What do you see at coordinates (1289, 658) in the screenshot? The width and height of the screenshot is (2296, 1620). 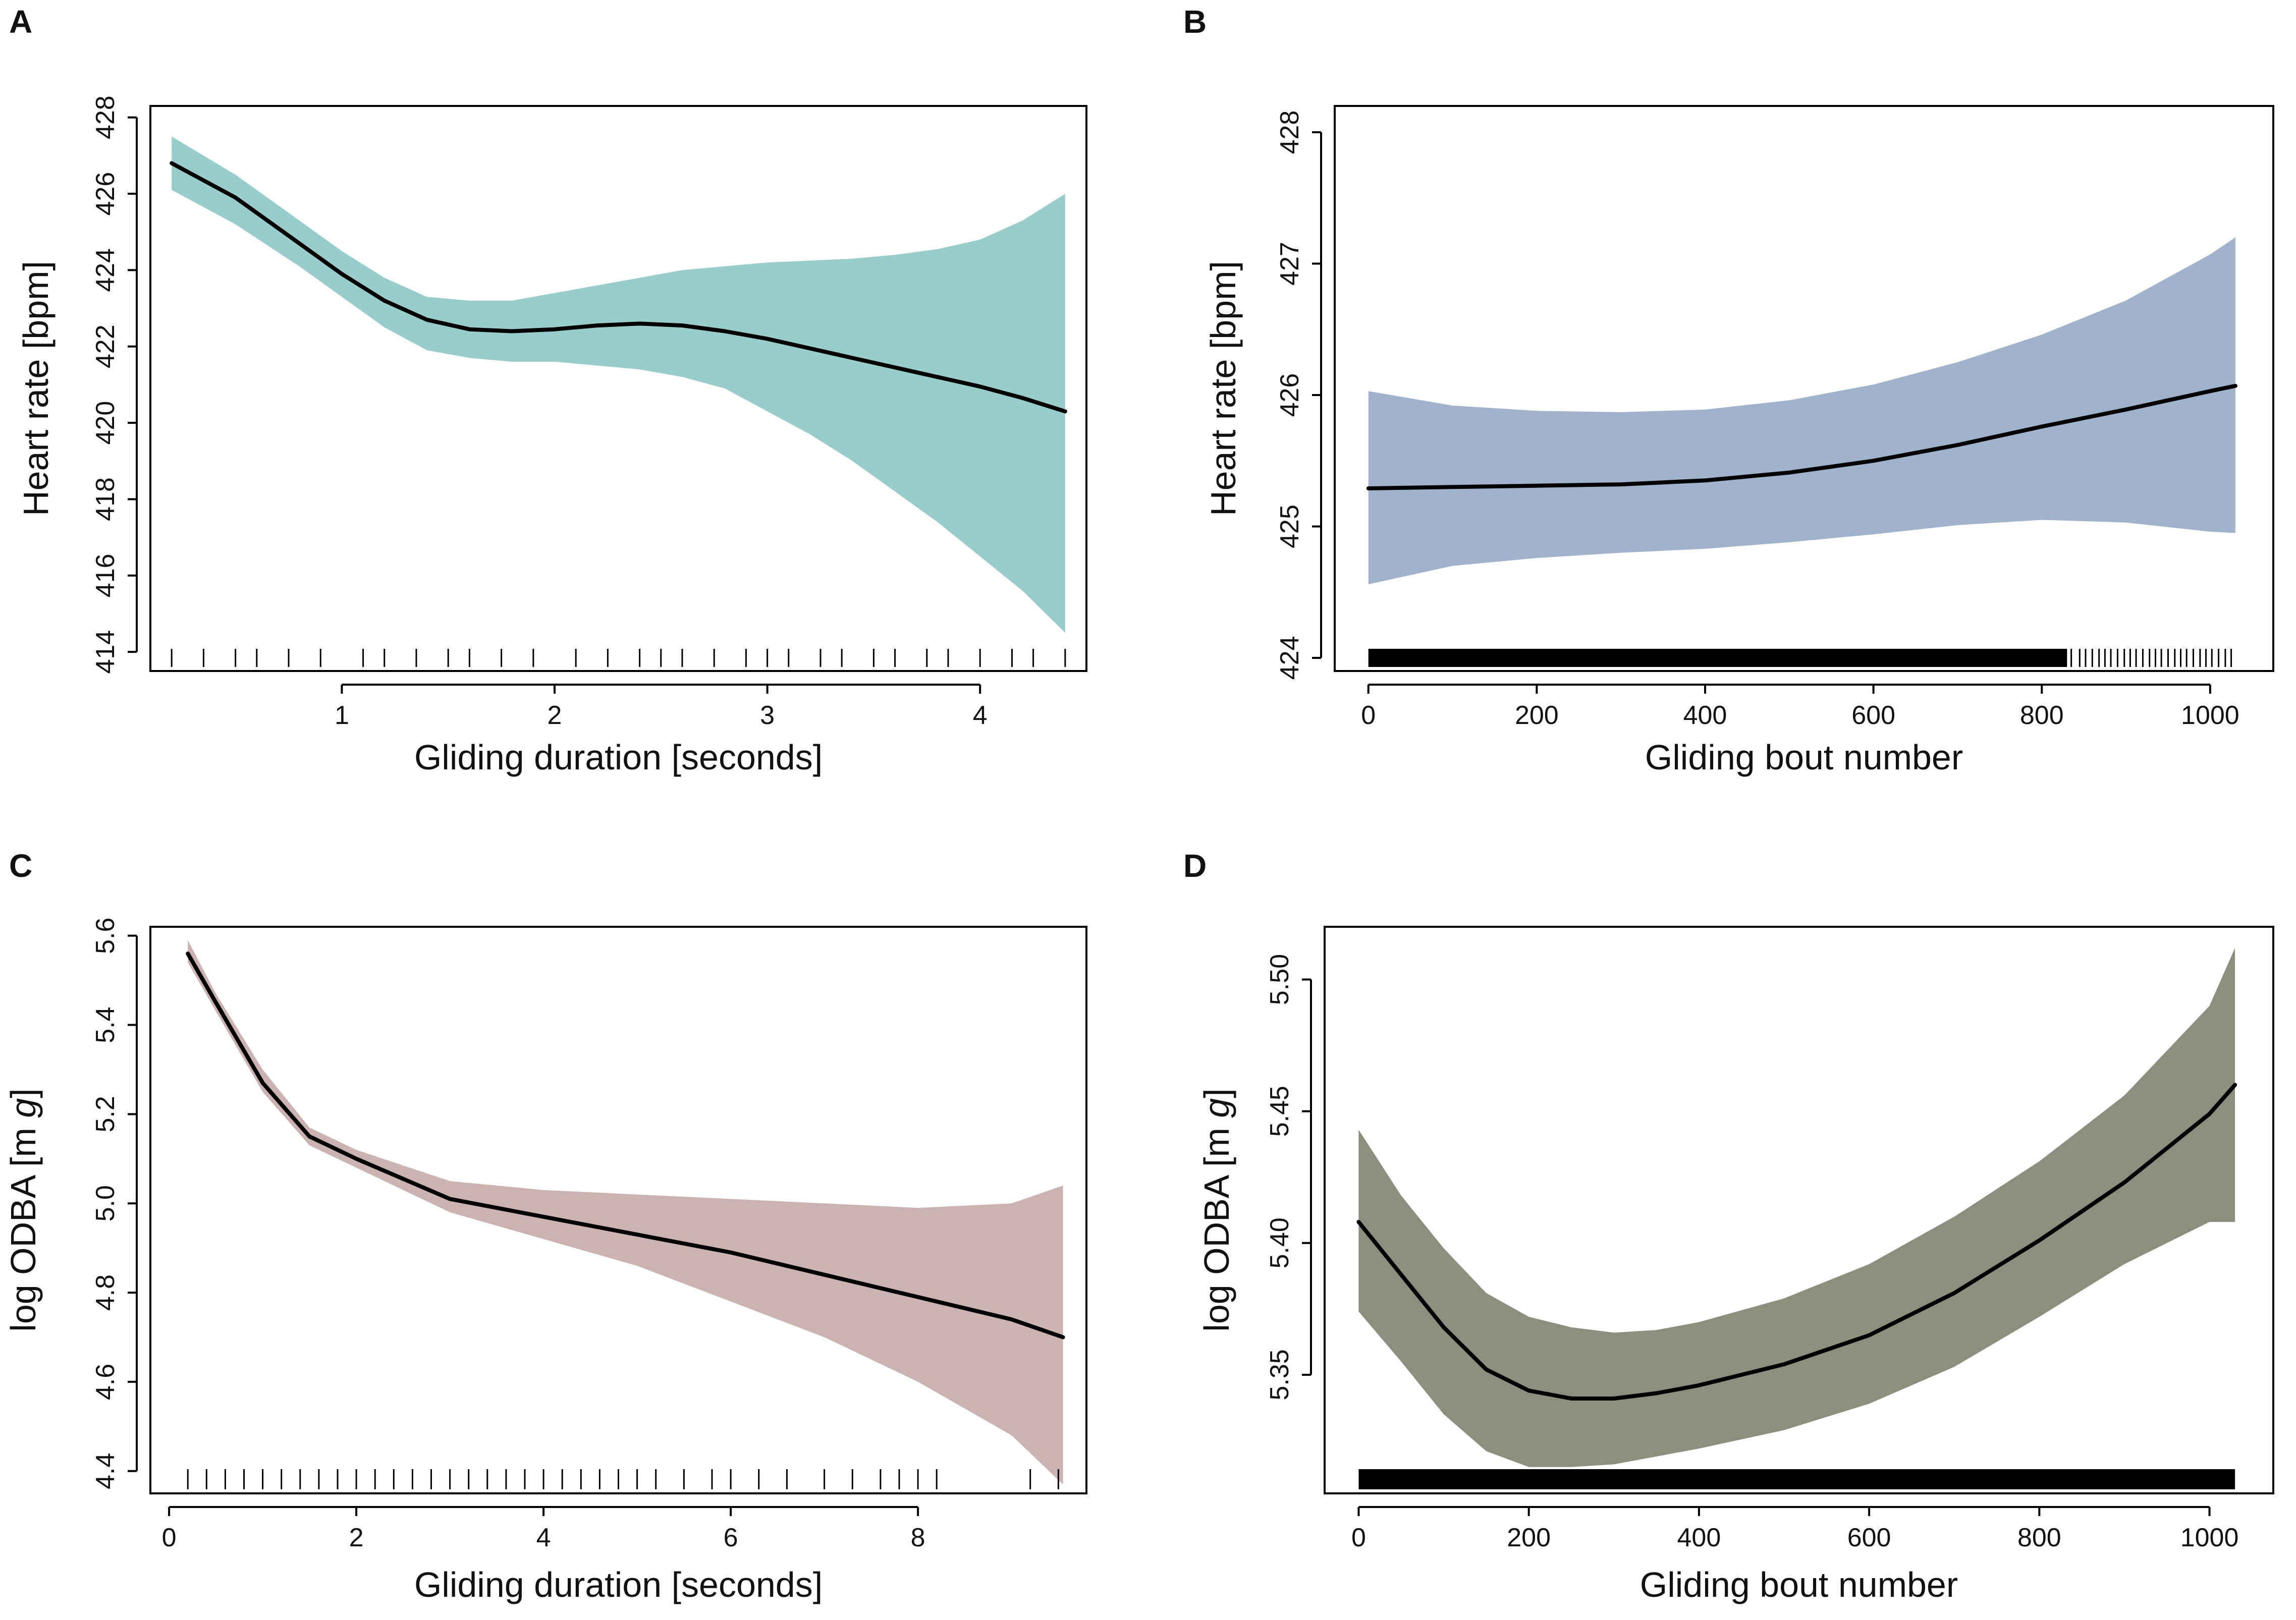 I see `y-tick-label-b: 424` at bounding box center [1289, 658].